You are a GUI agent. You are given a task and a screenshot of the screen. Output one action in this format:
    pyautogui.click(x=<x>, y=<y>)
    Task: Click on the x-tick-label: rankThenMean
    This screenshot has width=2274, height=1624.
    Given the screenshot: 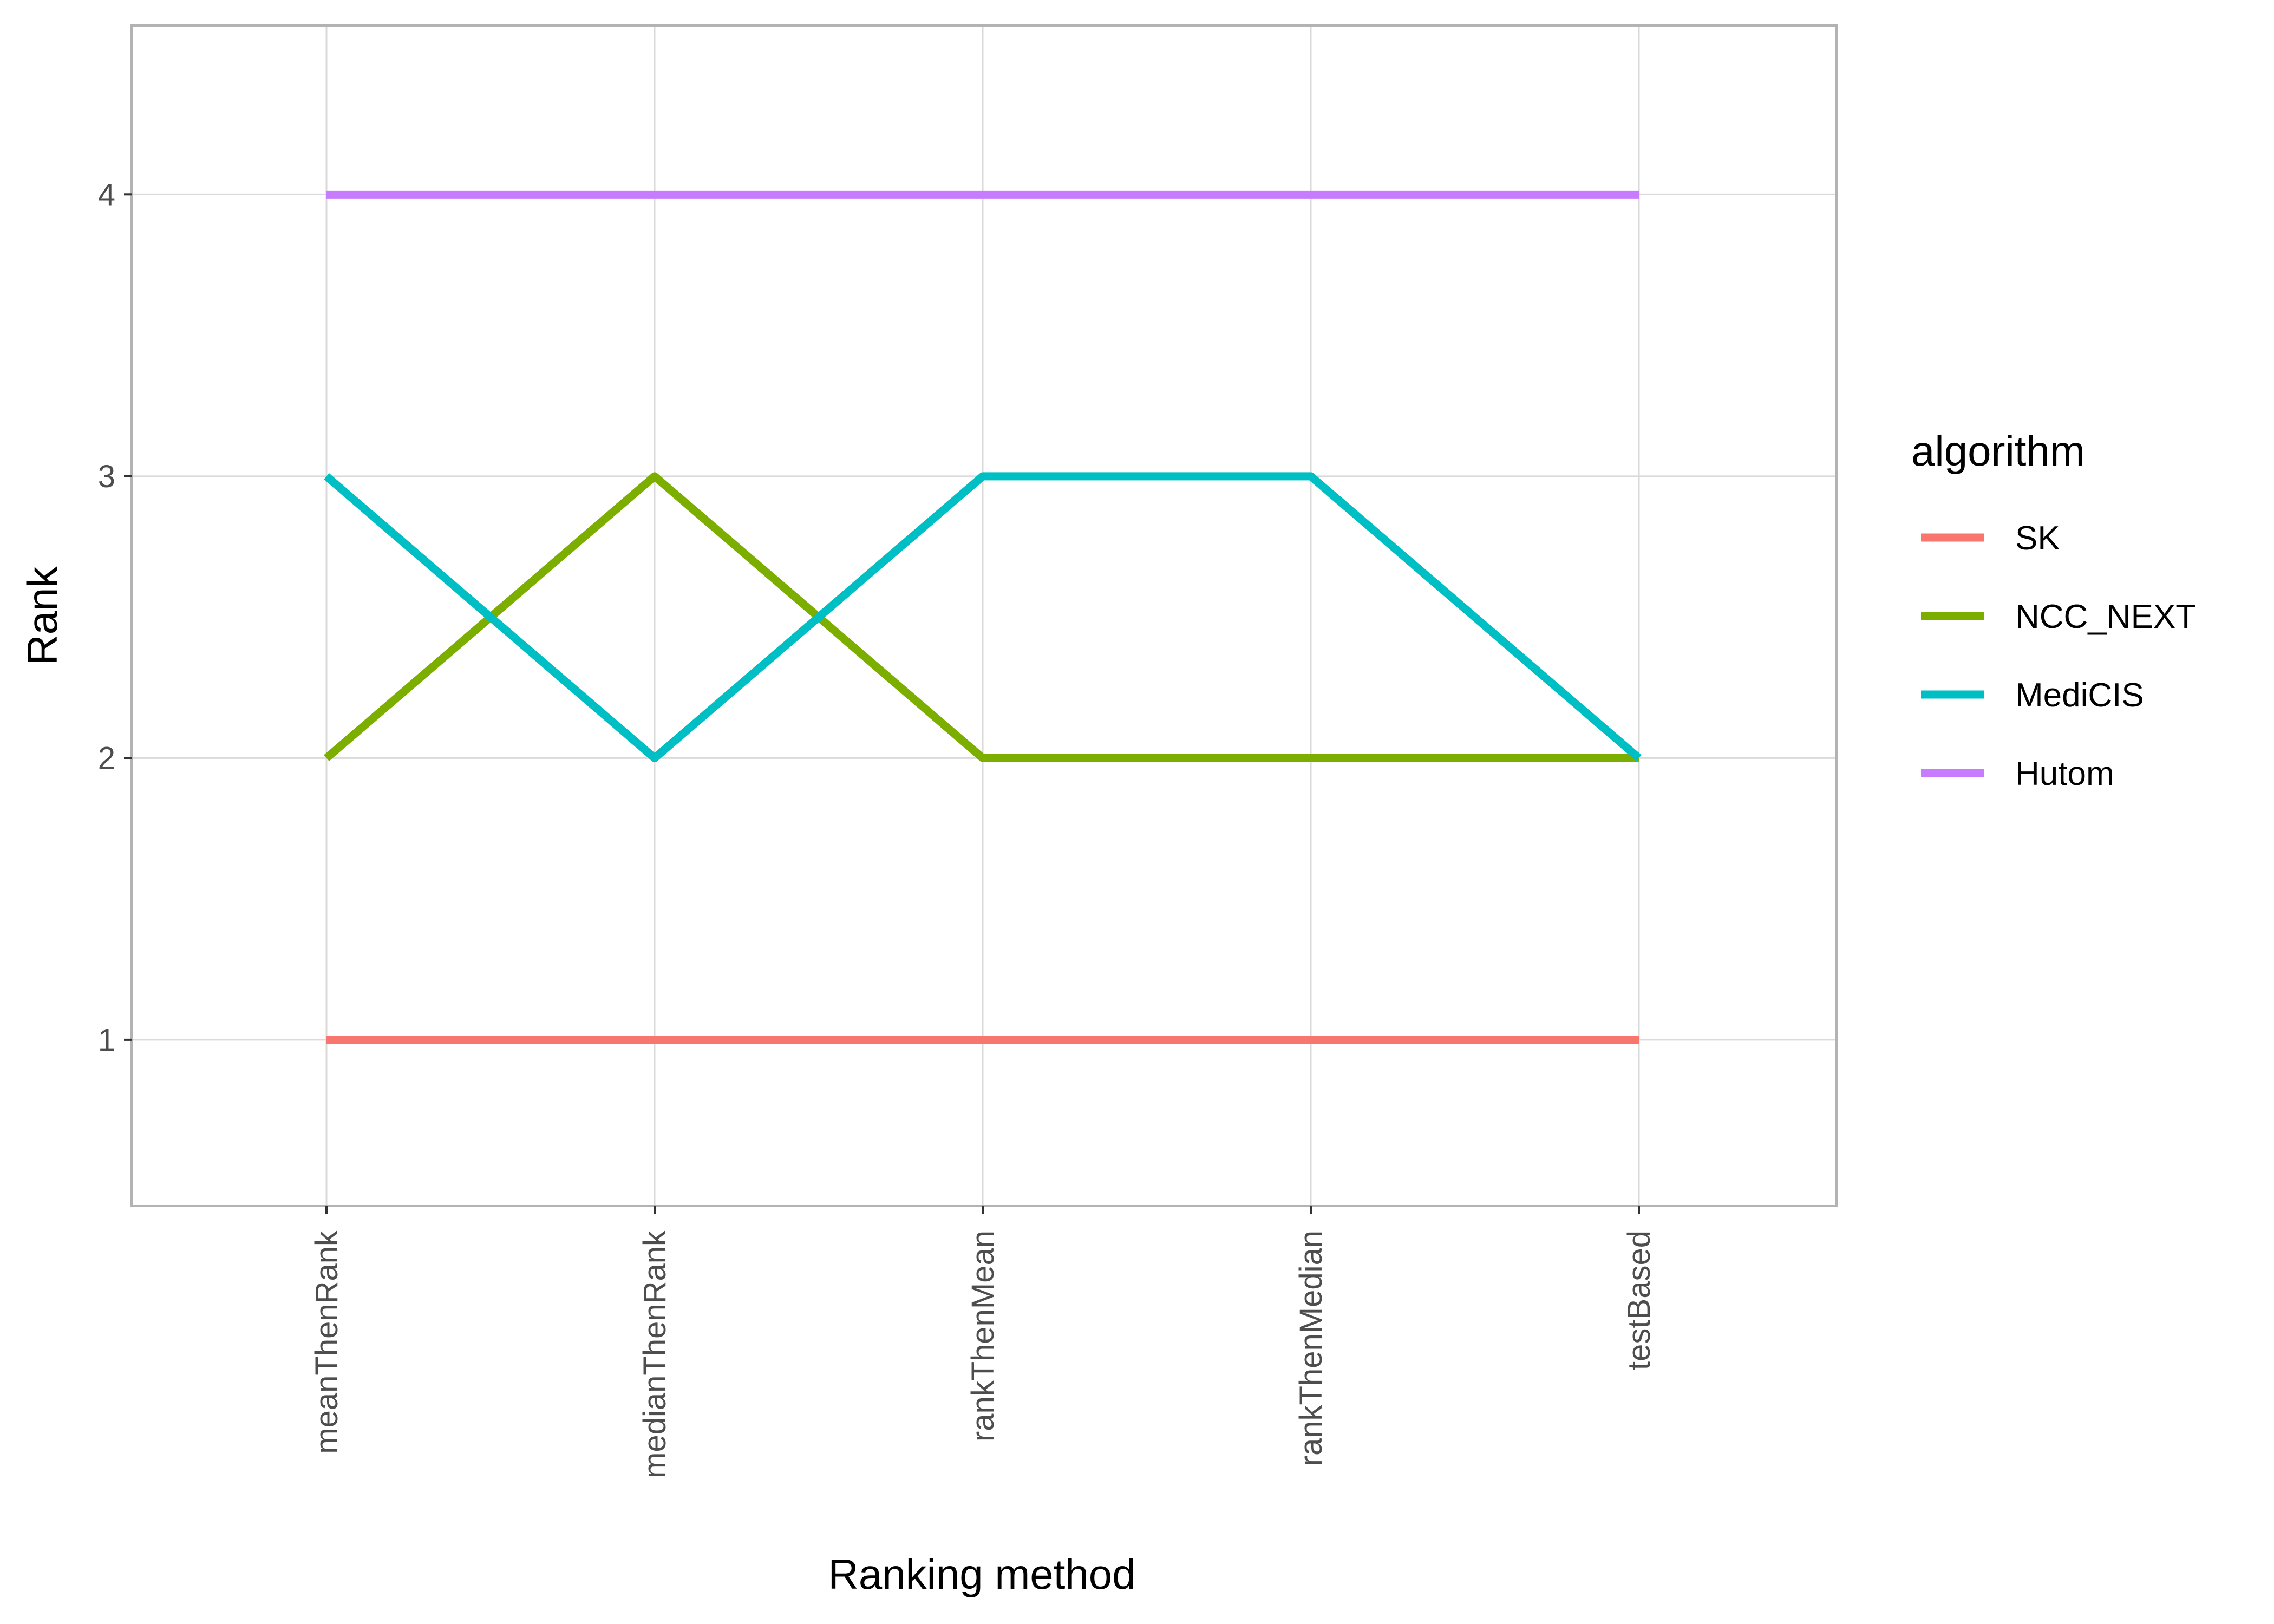 What is the action you would take?
    pyautogui.click(x=983, y=1336)
    